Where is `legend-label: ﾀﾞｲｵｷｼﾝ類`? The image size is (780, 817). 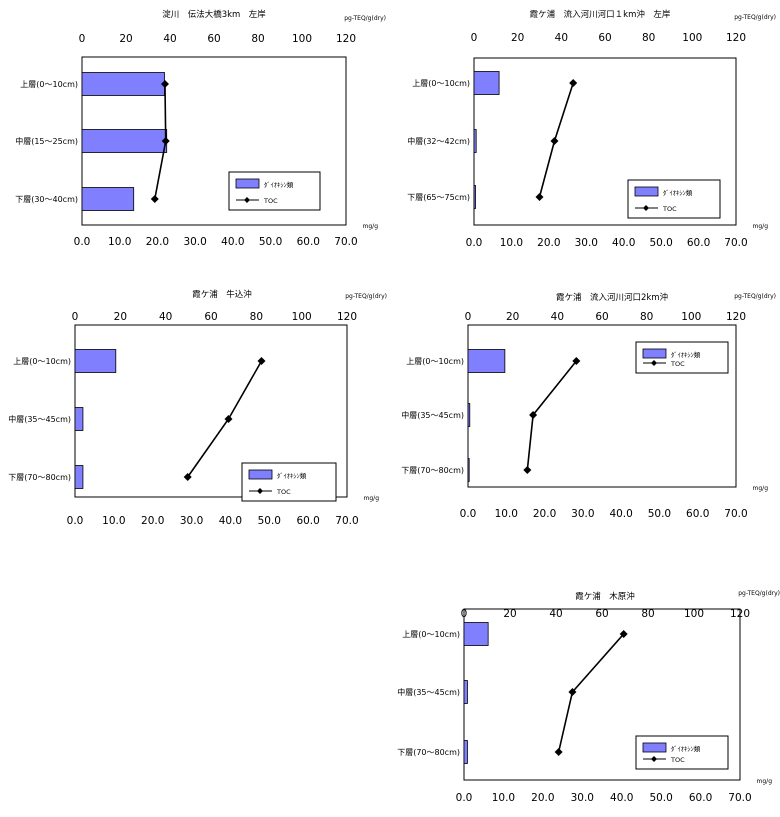 legend-label: ﾀﾞｲｵｷｼﾝ類 is located at coordinates (686, 354).